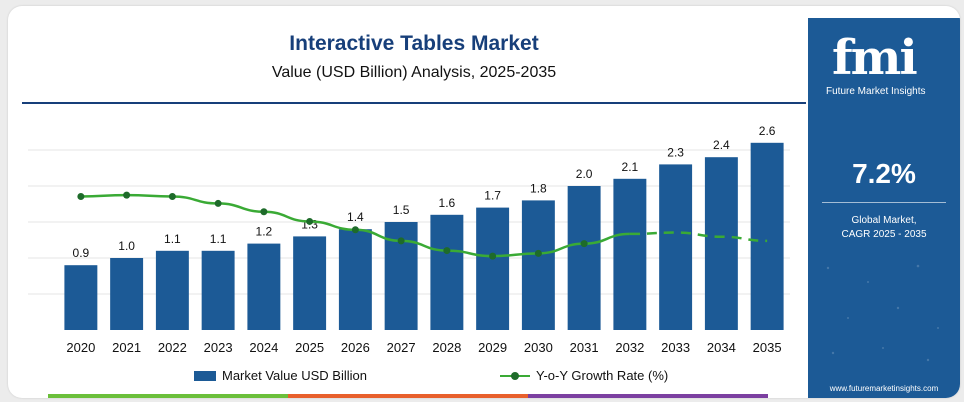  Describe the element at coordinates (218, 239) in the screenshot. I see `bar-value-label-2023: 1.1` at that location.